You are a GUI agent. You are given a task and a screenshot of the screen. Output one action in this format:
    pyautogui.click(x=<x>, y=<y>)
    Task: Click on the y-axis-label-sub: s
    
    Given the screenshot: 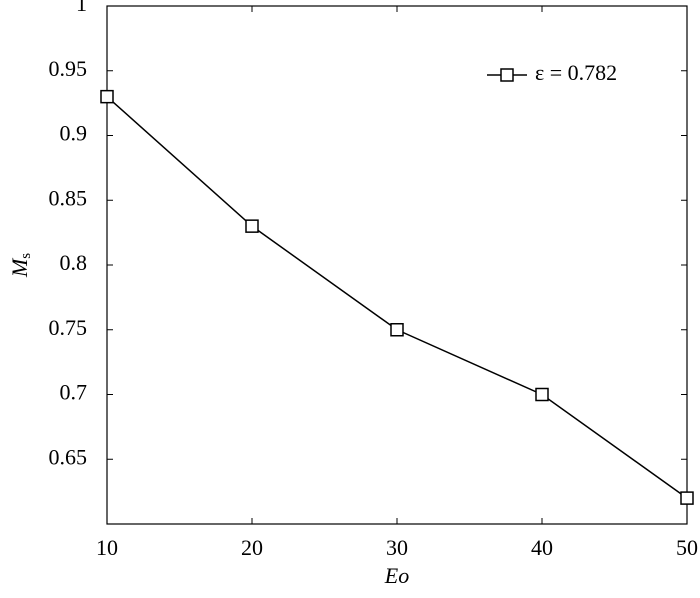 What is the action you would take?
    pyautogui.click(x=26, y=256)
    